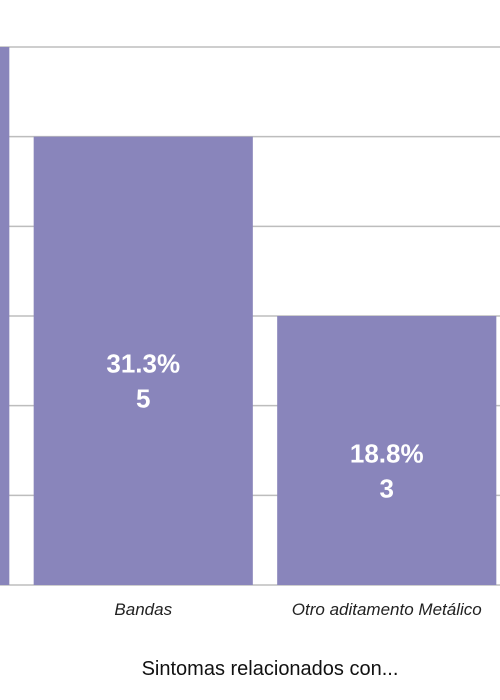  I want to click on bar-percent-label: 31.3%, so click(143, 364).